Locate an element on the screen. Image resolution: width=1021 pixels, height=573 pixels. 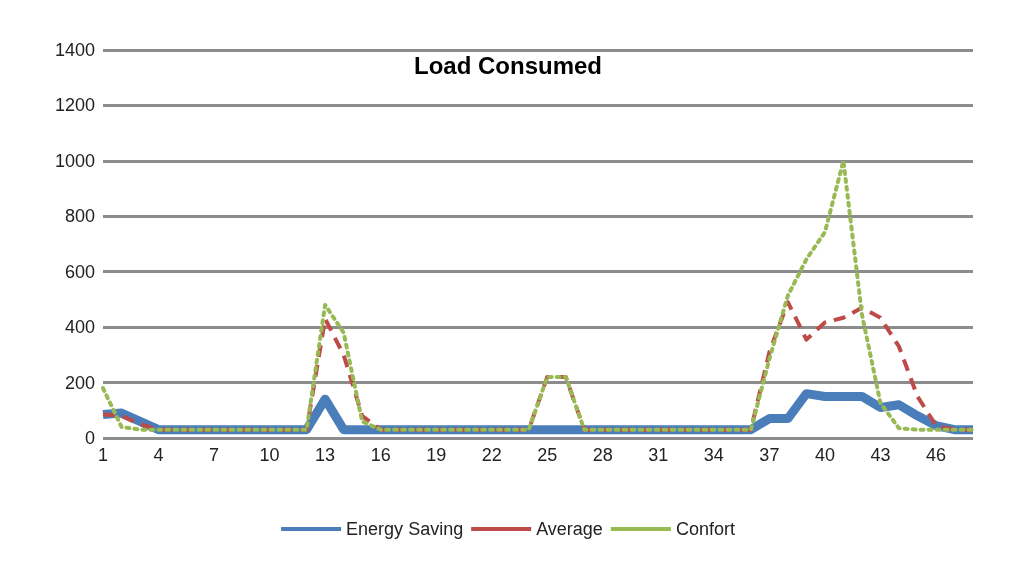
x-tick-label: 16 is located at coordinates (380, 455).